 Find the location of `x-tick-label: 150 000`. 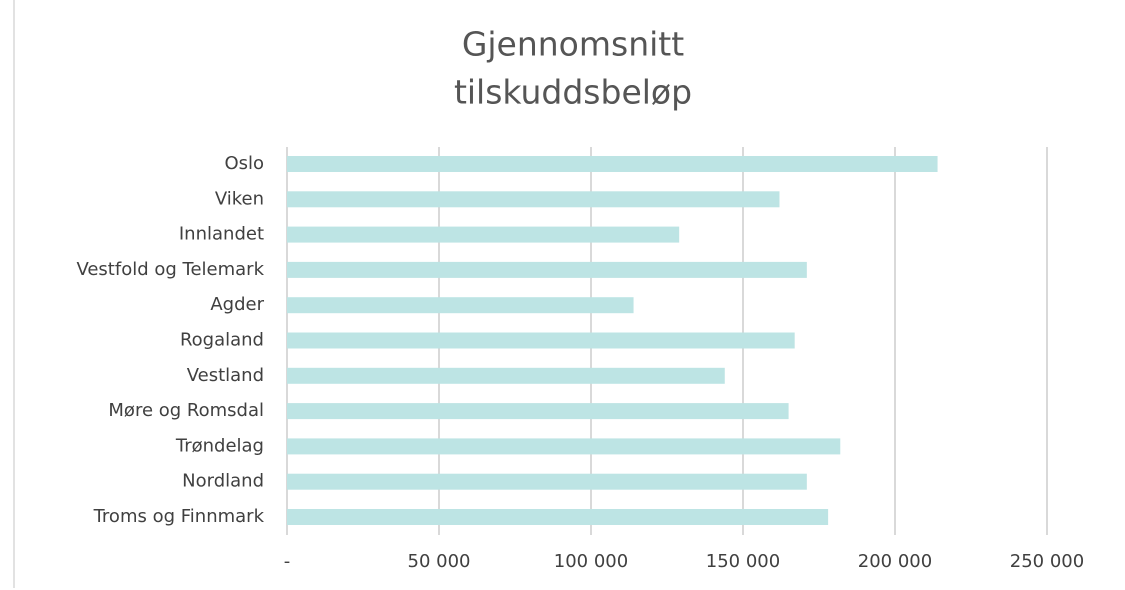

x-tick-label: 150 000 is located at coordinates (743, 561).